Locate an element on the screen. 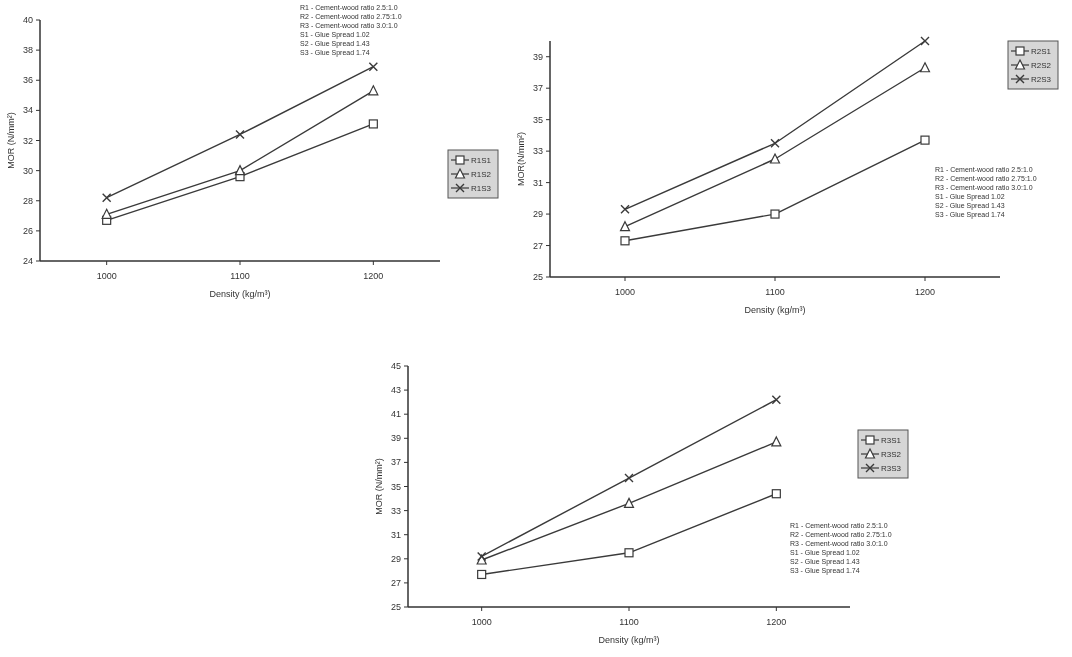 The width and height of the screenshot is (1072, 657). legend-label: R2S1 is located at coordinates (1041, 51).